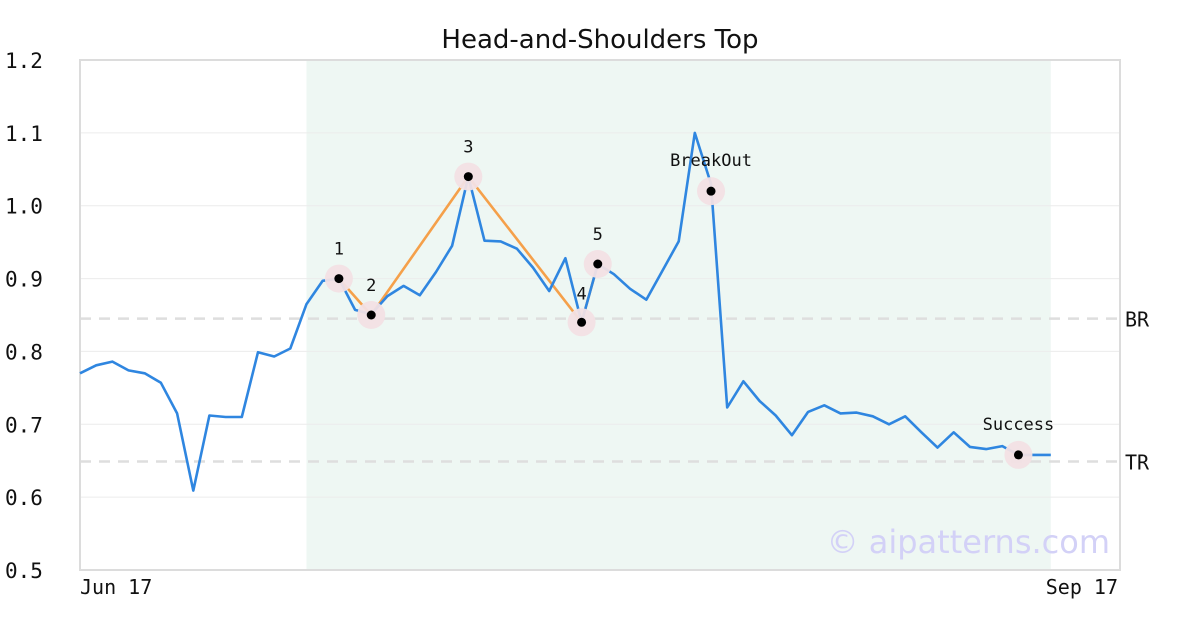 The image size is (1200, 630). I want to click on breakout-point-dot, so click(711, 191).